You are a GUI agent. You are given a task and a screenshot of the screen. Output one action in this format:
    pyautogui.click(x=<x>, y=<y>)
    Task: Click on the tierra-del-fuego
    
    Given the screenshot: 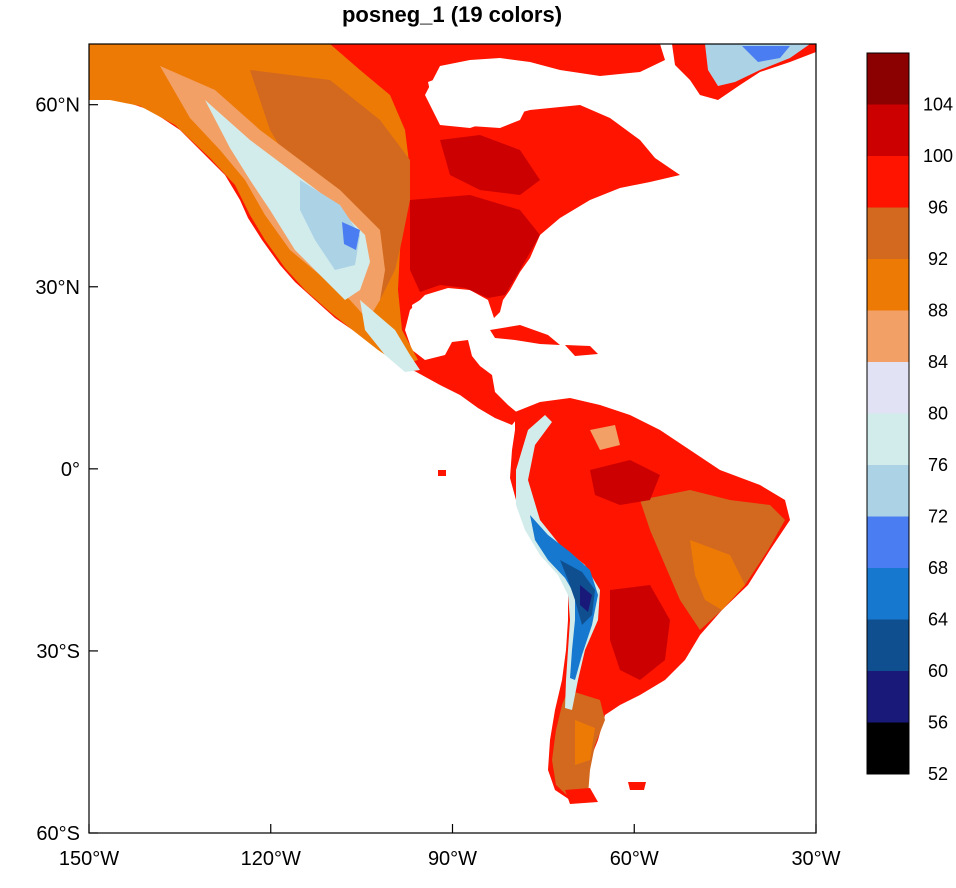 What is the action you would take?
    pyautogui.click(x=581, y=796)
    